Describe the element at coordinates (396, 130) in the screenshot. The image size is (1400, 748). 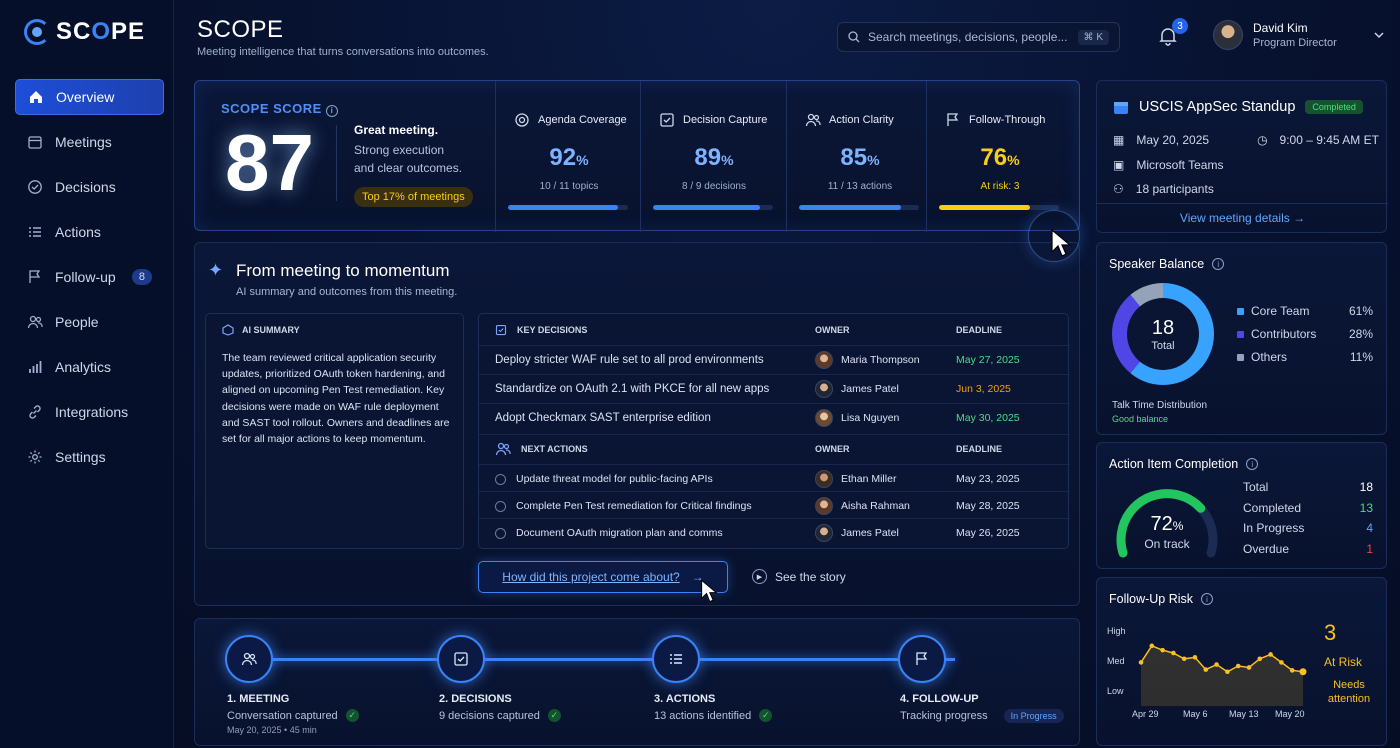
I see `score-headline: Great meeting.` at that location.